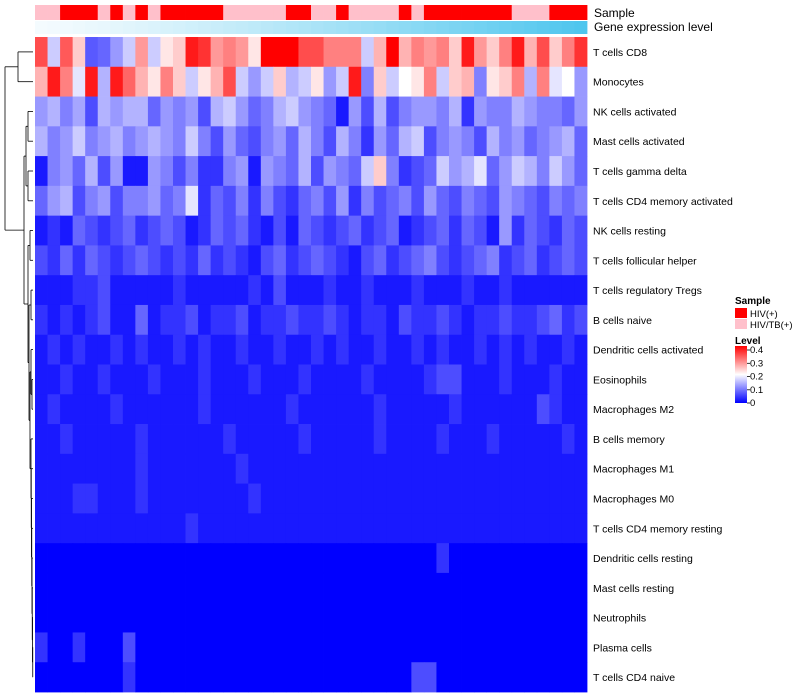 This screenshot has width=800, height=700. I want to click on legend-ticks: 0.4 0.3 0.2 0.1 0, so click(755, 377).